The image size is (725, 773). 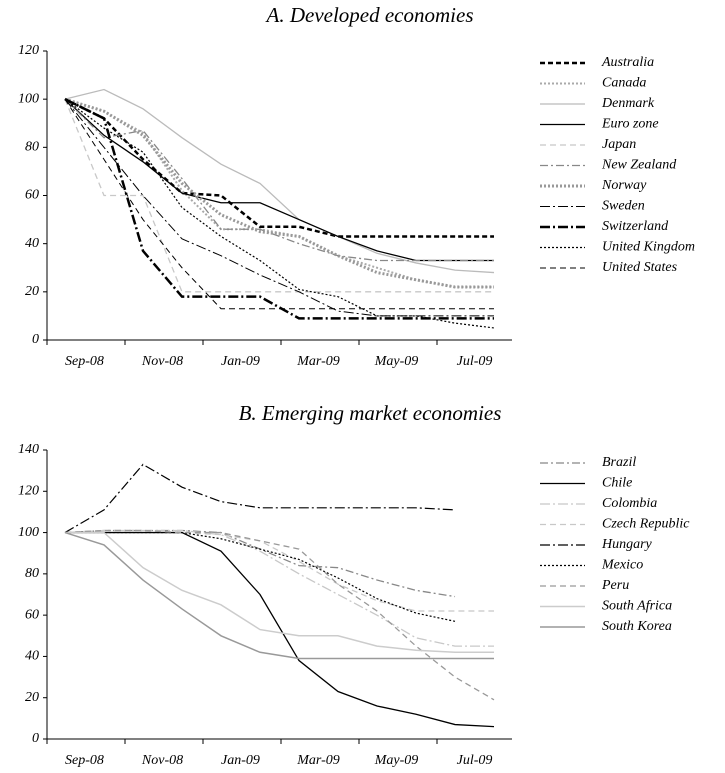 I want to click on legend-label: Chile, so click(x=617, y=483).